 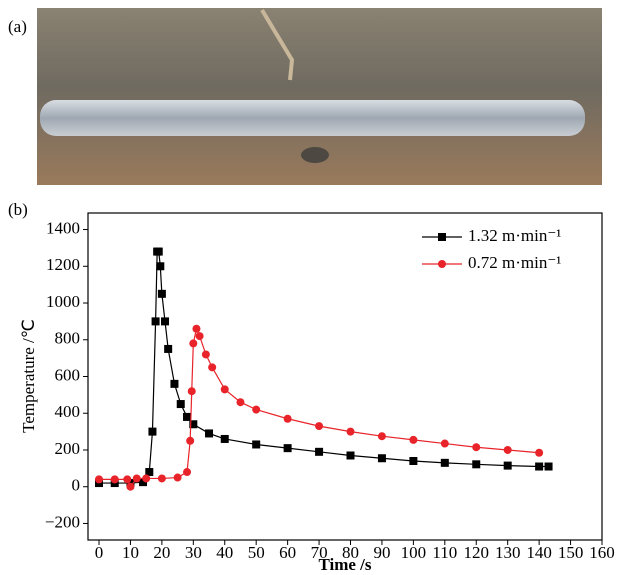 What do you see at coordinates (130, 552) in the screenshot?
I see `x-tick-label: 10` at bounding box center [130, 552].